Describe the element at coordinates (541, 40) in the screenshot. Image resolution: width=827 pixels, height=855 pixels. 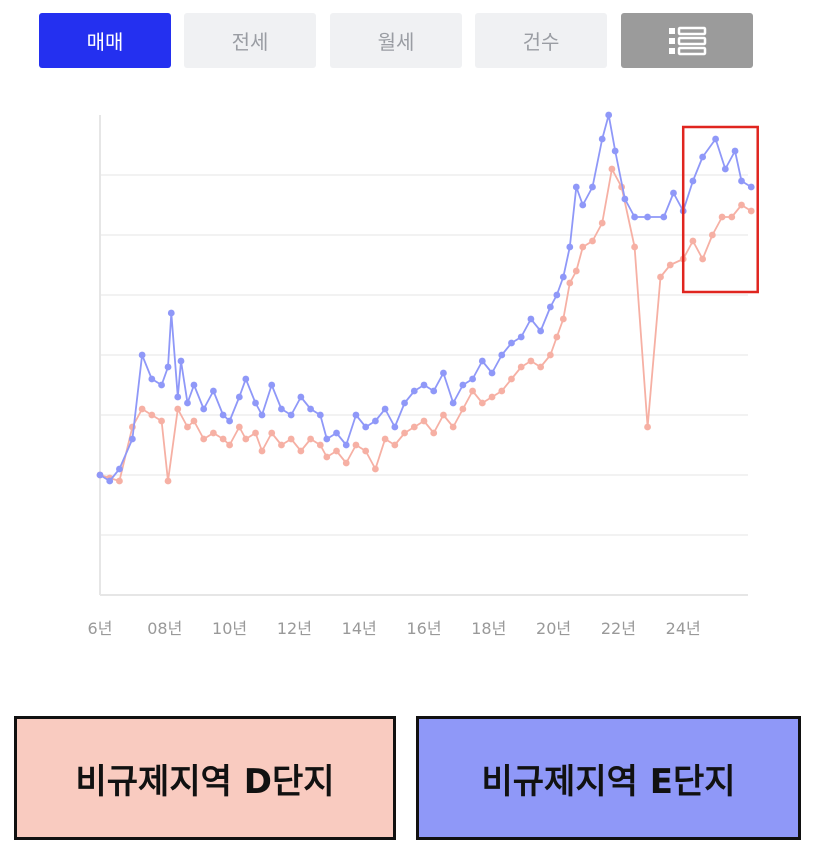
I see `tab-transaction-count: 건수` at that location.